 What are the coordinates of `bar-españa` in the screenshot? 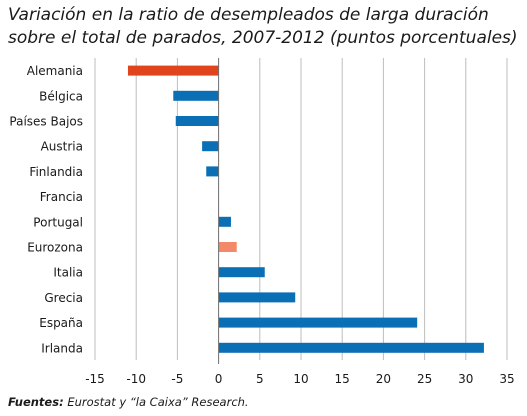 It's located at (318, 322).